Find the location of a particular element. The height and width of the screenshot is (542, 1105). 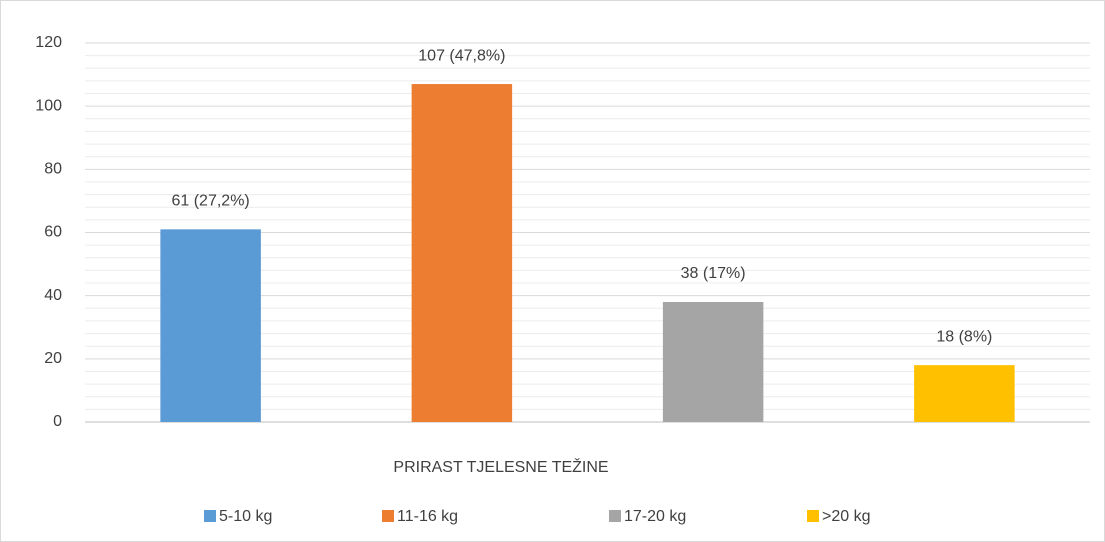

legend-label: 17-20 kg is located at coordinates (655, 516).